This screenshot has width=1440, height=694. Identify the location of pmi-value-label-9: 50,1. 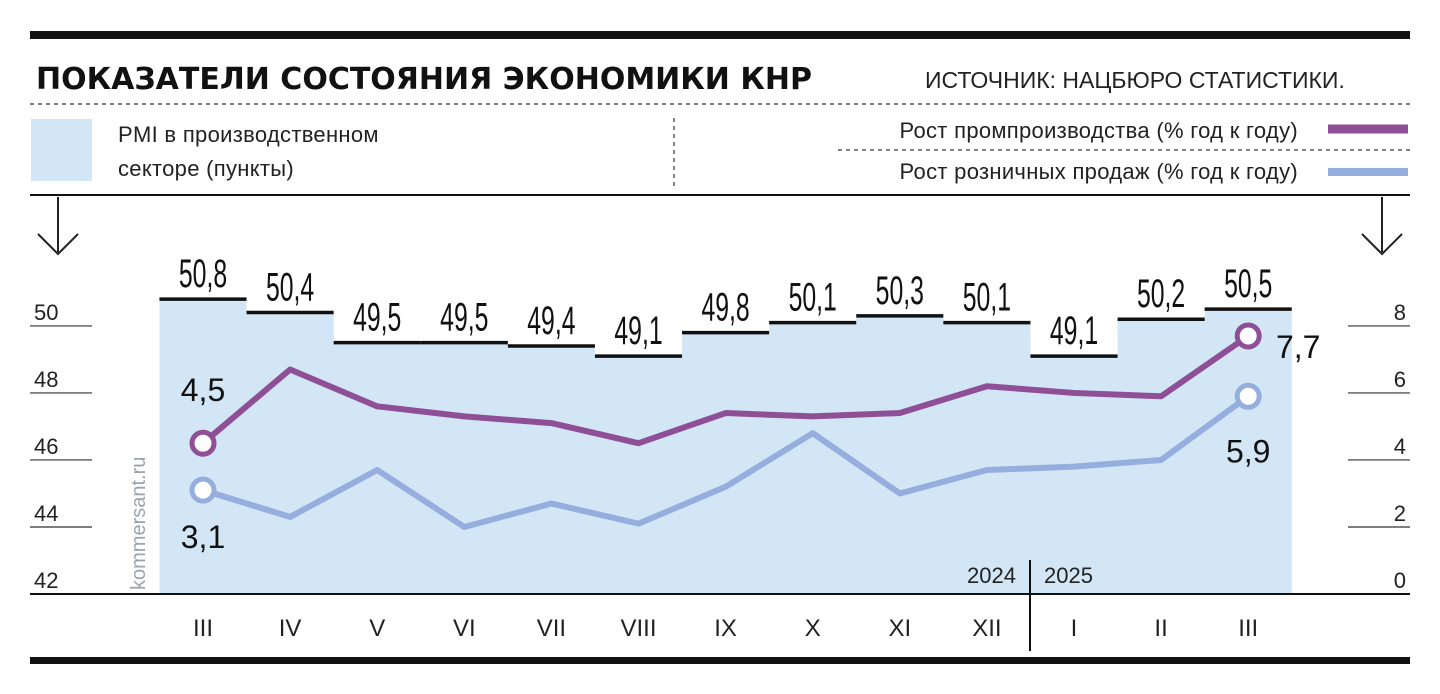
(987, 298).